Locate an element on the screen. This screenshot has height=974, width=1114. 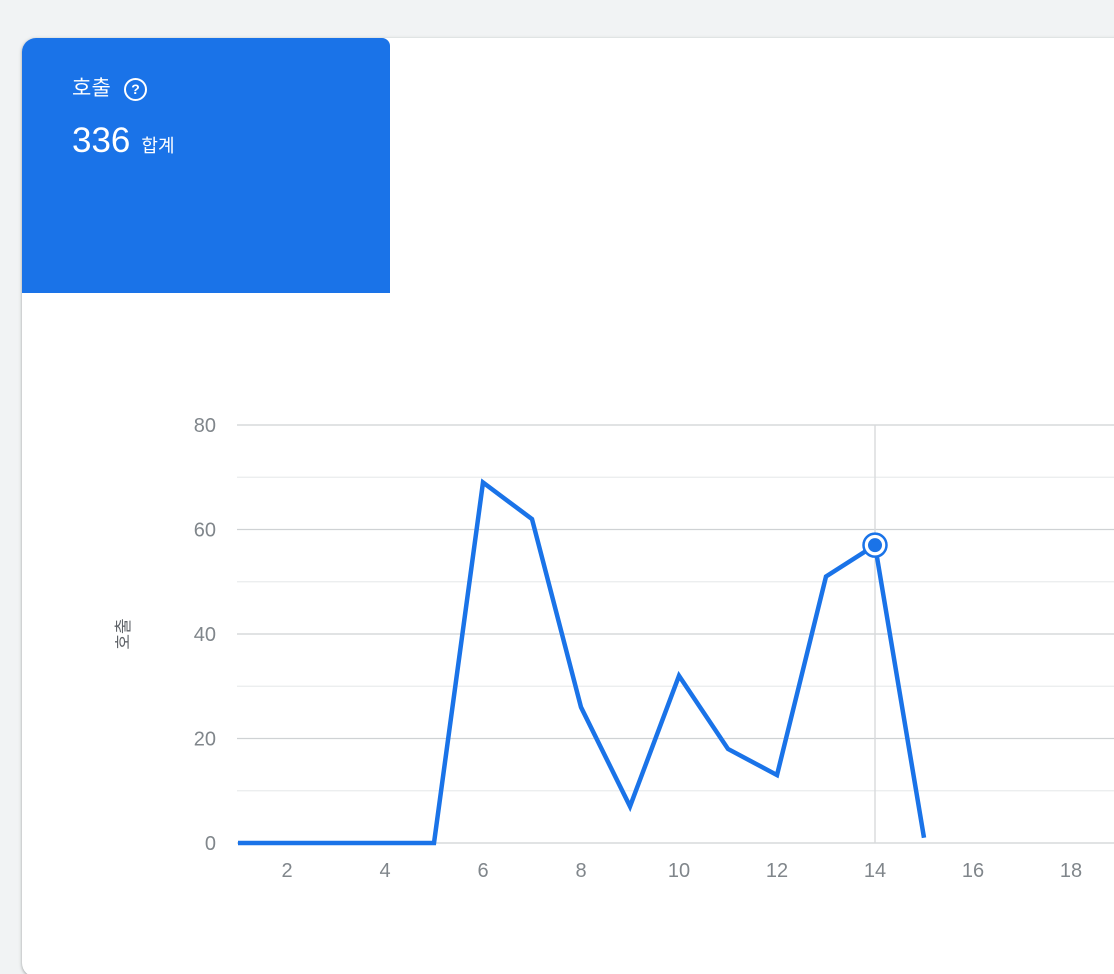
metric-title: 호출 is located at coordinates (92, 88).